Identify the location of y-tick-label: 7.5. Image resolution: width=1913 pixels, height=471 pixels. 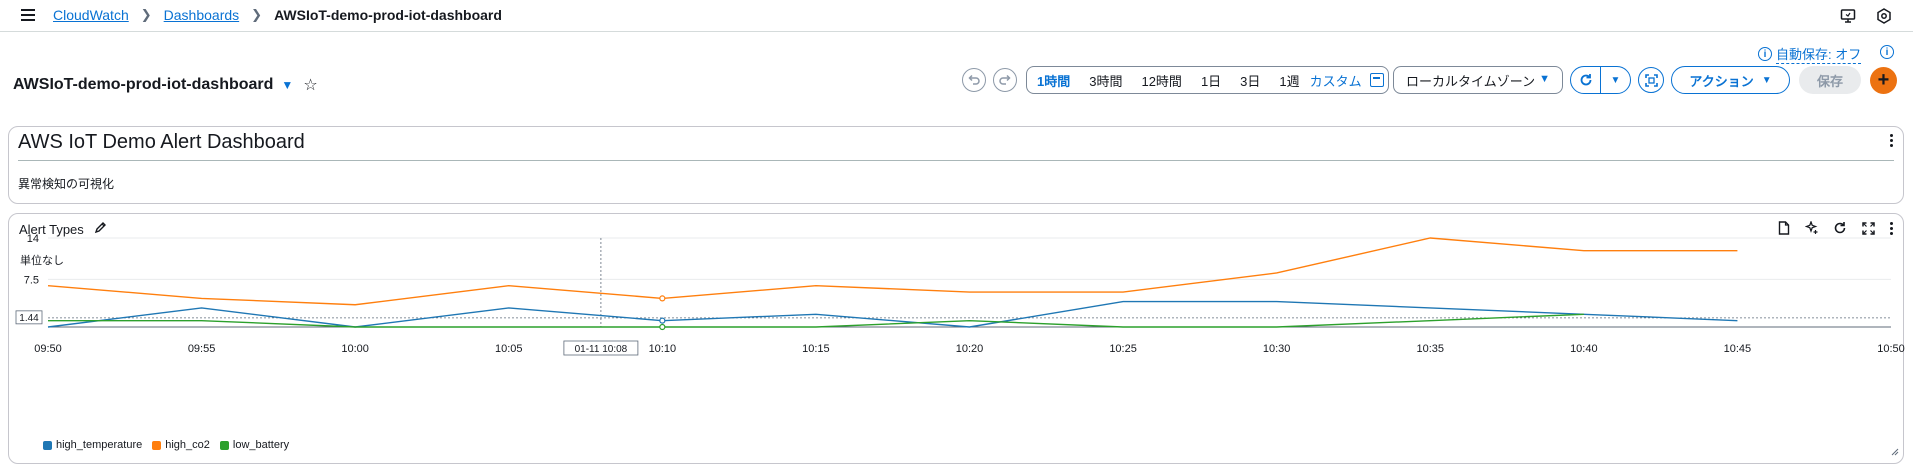
(31, 280).